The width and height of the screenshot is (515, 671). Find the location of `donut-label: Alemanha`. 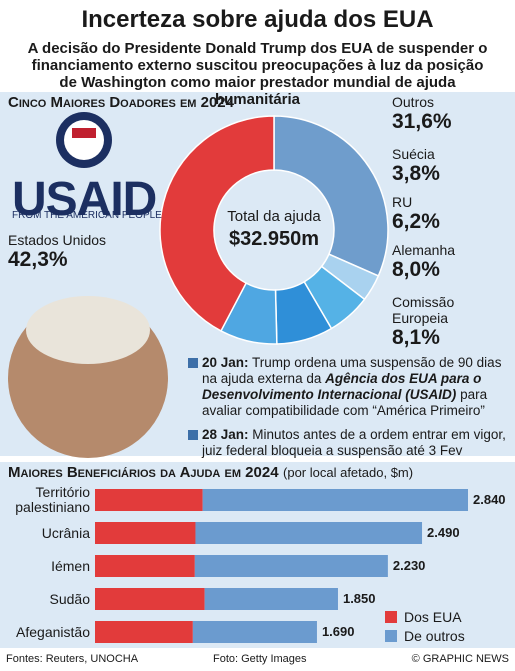

donut-label: Alemanha is located at coordinates (424, 250).